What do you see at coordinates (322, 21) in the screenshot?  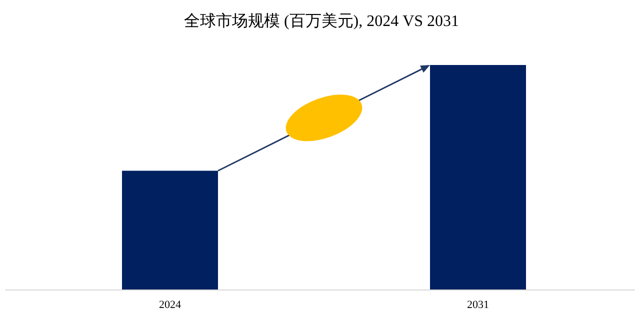 I see `chart-title: 全球市场规模 (百万美元), 2024 VS 2031` at bounding box center [322, 21].